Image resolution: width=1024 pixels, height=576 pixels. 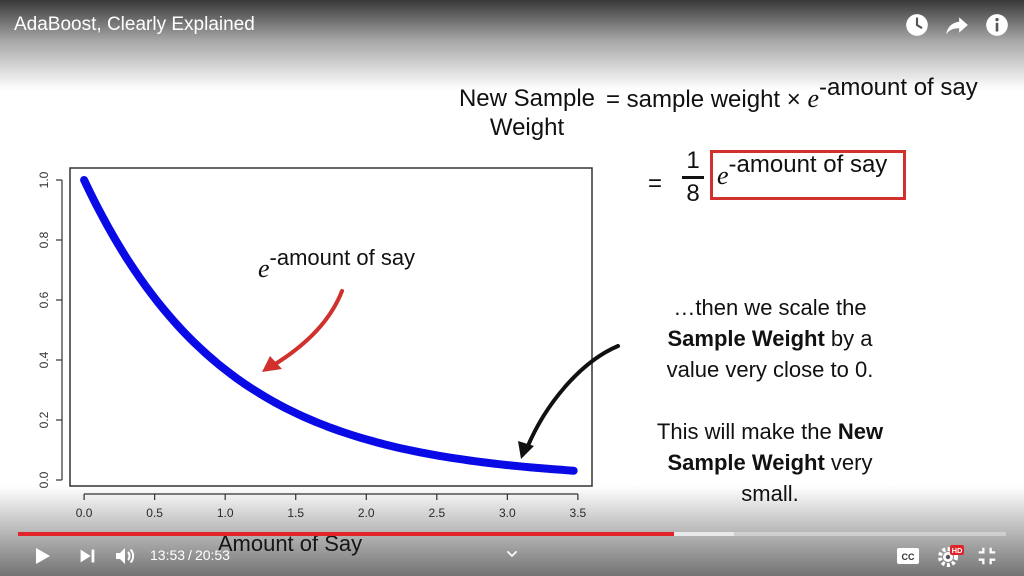 What do you see at coordinates (746, 462) in the screenshot?
I see `explanation-bold-3: Sample Weight` at bounding box center [746, 462].